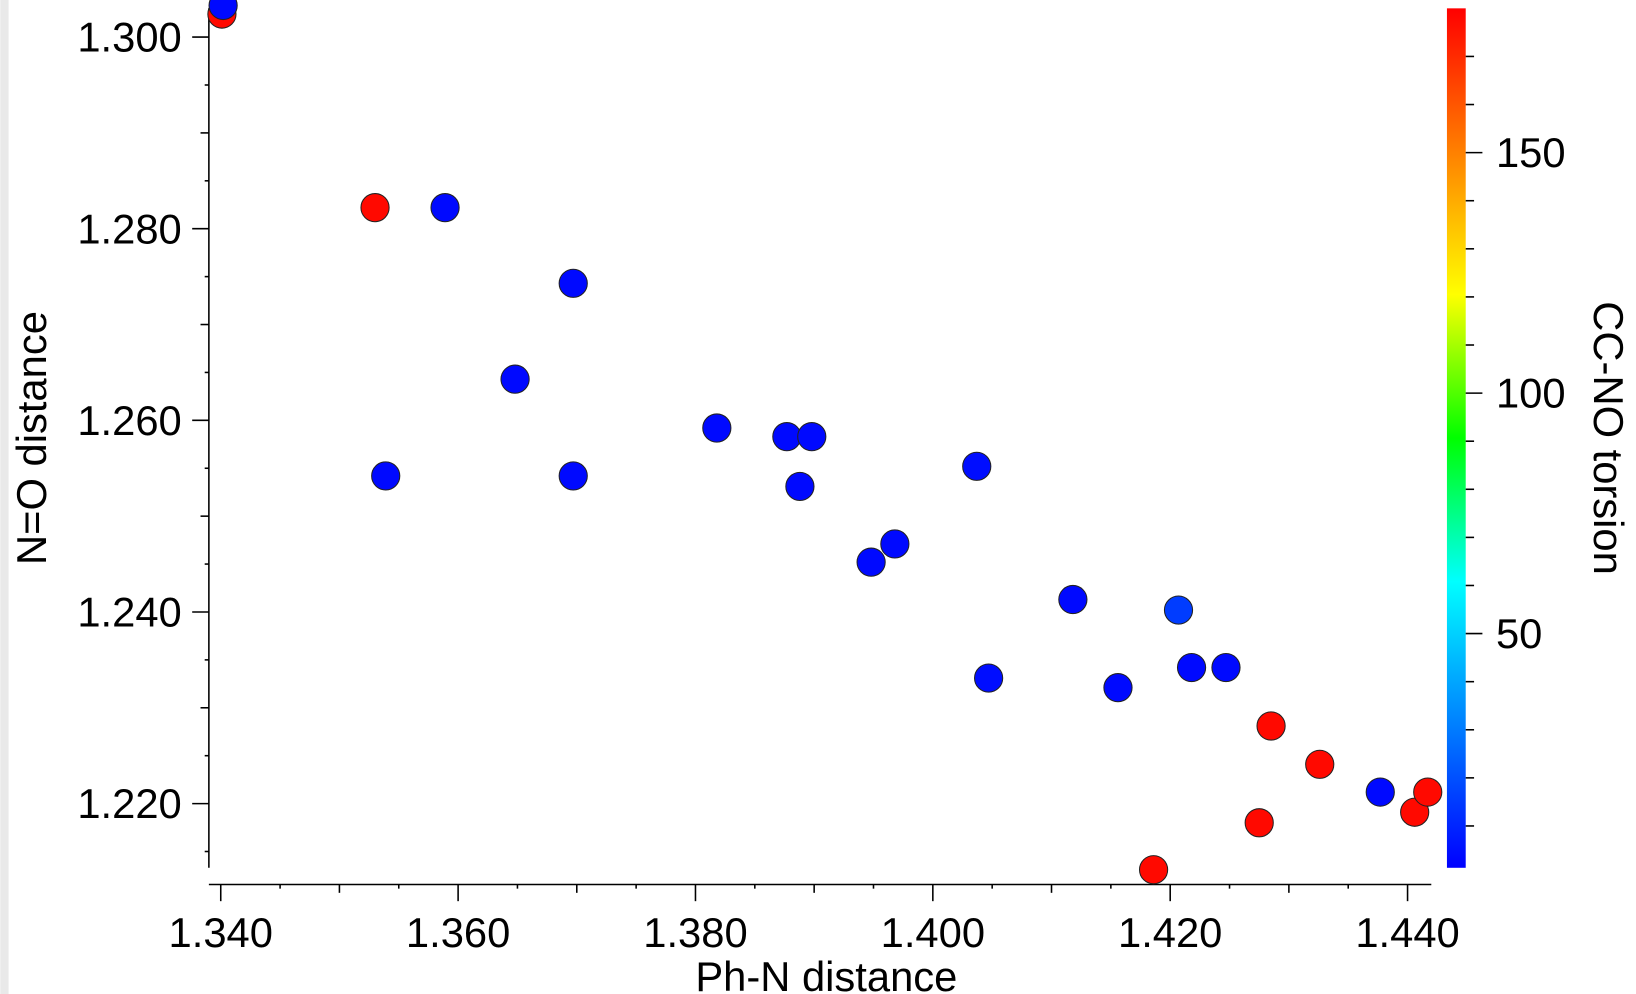 This screenshot has width=1636, height=994. What do you see at coordinates (129, 228) in the screenshot?
I see `y-tick-label: 1.280` at bounding box center [129, 228].